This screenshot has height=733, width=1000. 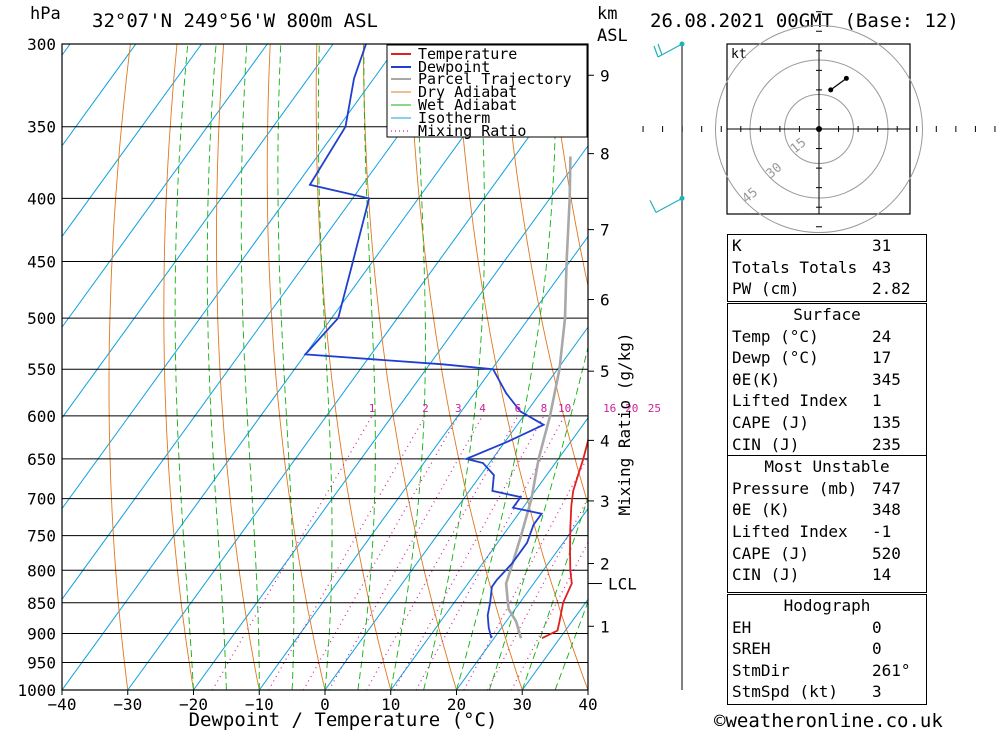 I want to click on x-tick-label: 40, so click(x=587, y=704).